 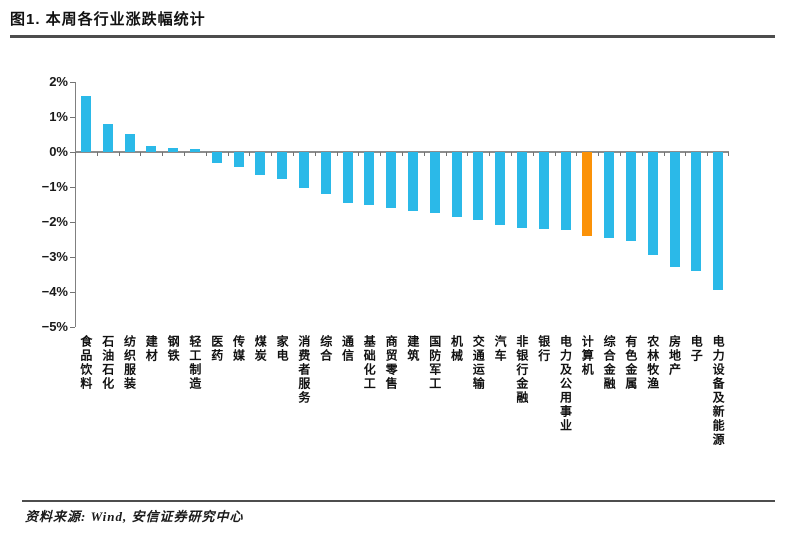 What do you see at coordinates (54, 326) in the screenshot?
I see `y-axis-tick-label: −5%` at bounding box center [54, 326].